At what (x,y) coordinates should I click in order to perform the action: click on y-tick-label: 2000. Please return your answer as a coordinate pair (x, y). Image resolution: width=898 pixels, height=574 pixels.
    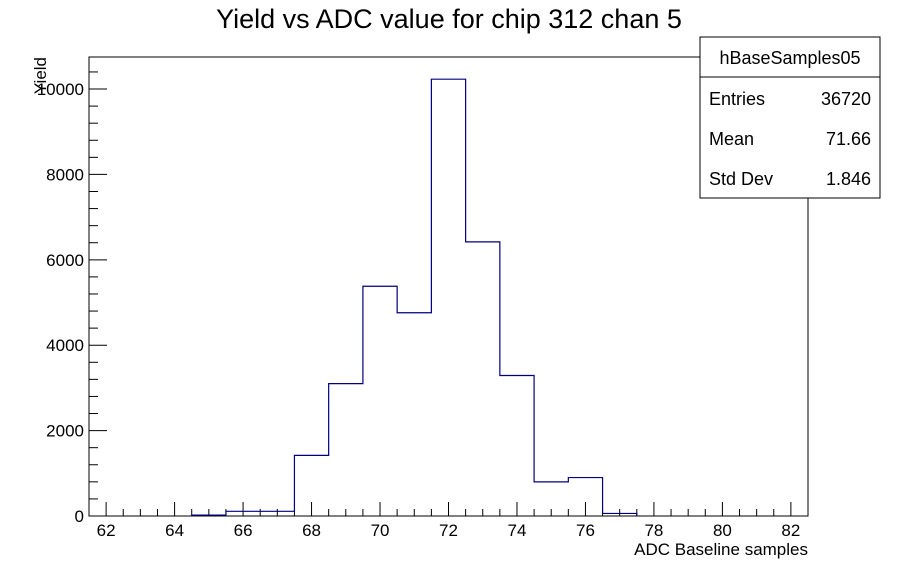
    Looking at the image, I should click on (65, 431).